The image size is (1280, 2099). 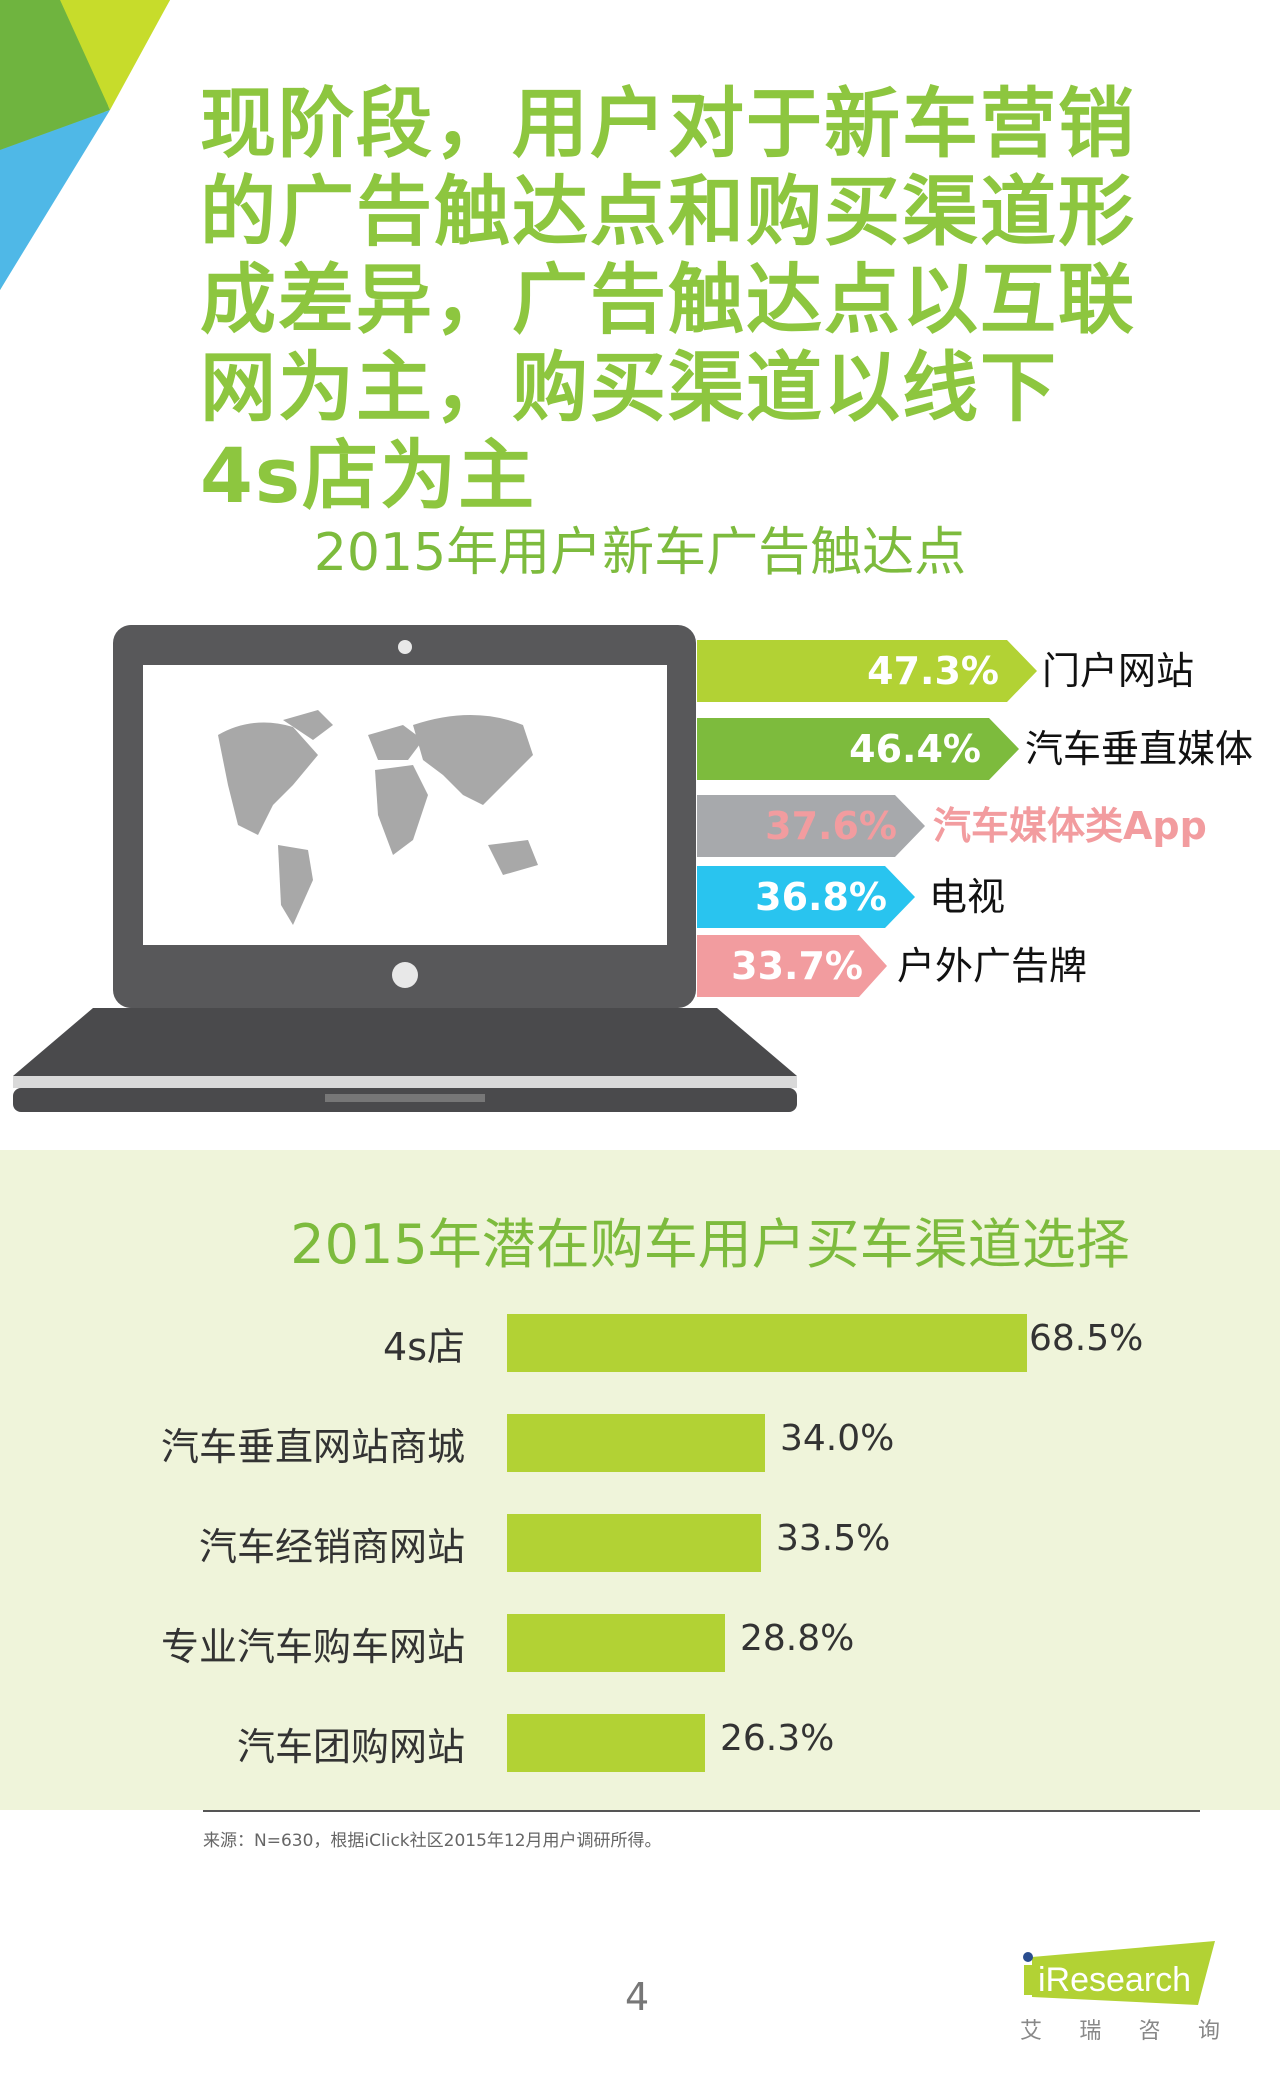 What do you see at coordinates (1070, 826) in the screenshot?
I see `touchpoint-label: 汽车媒体类App` at bounding box center [1070, 826].